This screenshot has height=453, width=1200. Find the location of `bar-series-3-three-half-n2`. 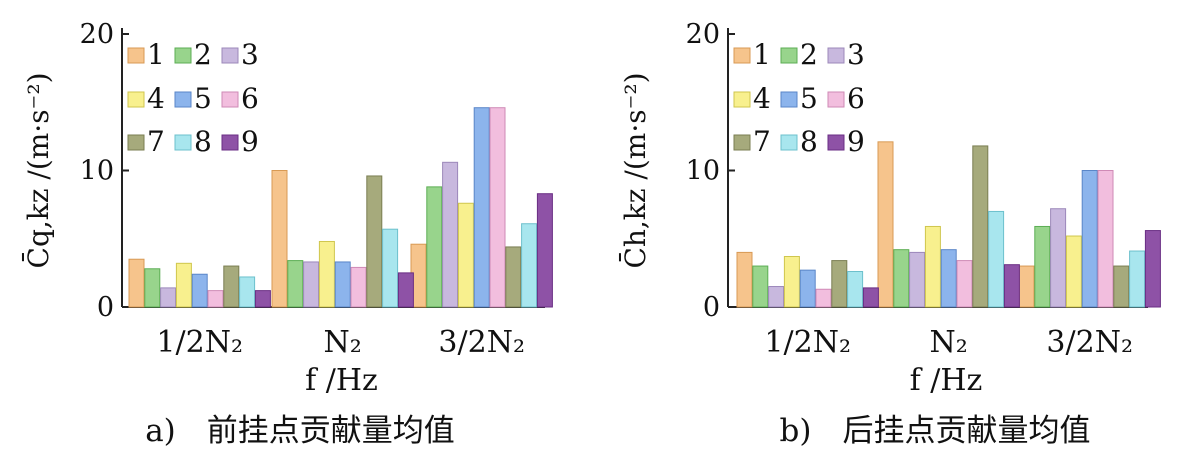

bar-series-3-three-half-n2 is located at coordinates (1058, 258).